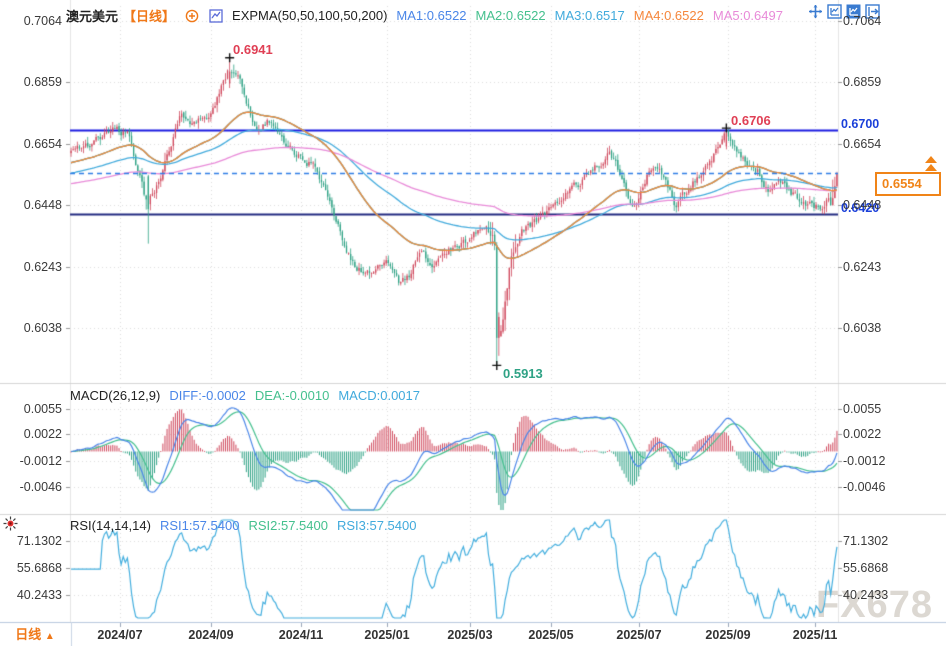 The image size is (946, 646). What do you see at coordinates (510, 15) in the screenshot?
I see `ma2-value: MA2:0.6522` at bounding box center [510, 15].